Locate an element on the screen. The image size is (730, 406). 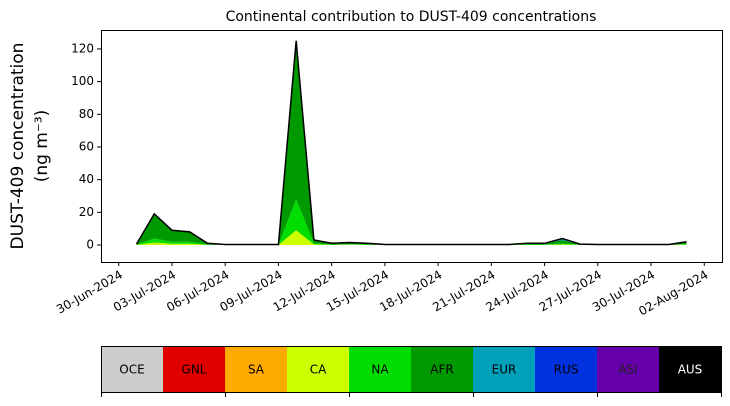
legend-label: SA is located at coordinates (256, 370).